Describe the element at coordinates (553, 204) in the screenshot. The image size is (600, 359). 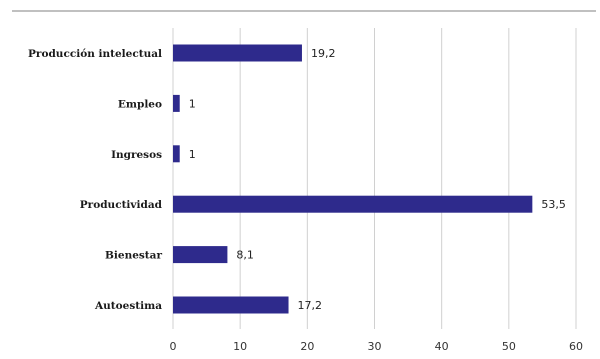
I see `value-label: 53,5` at that location.